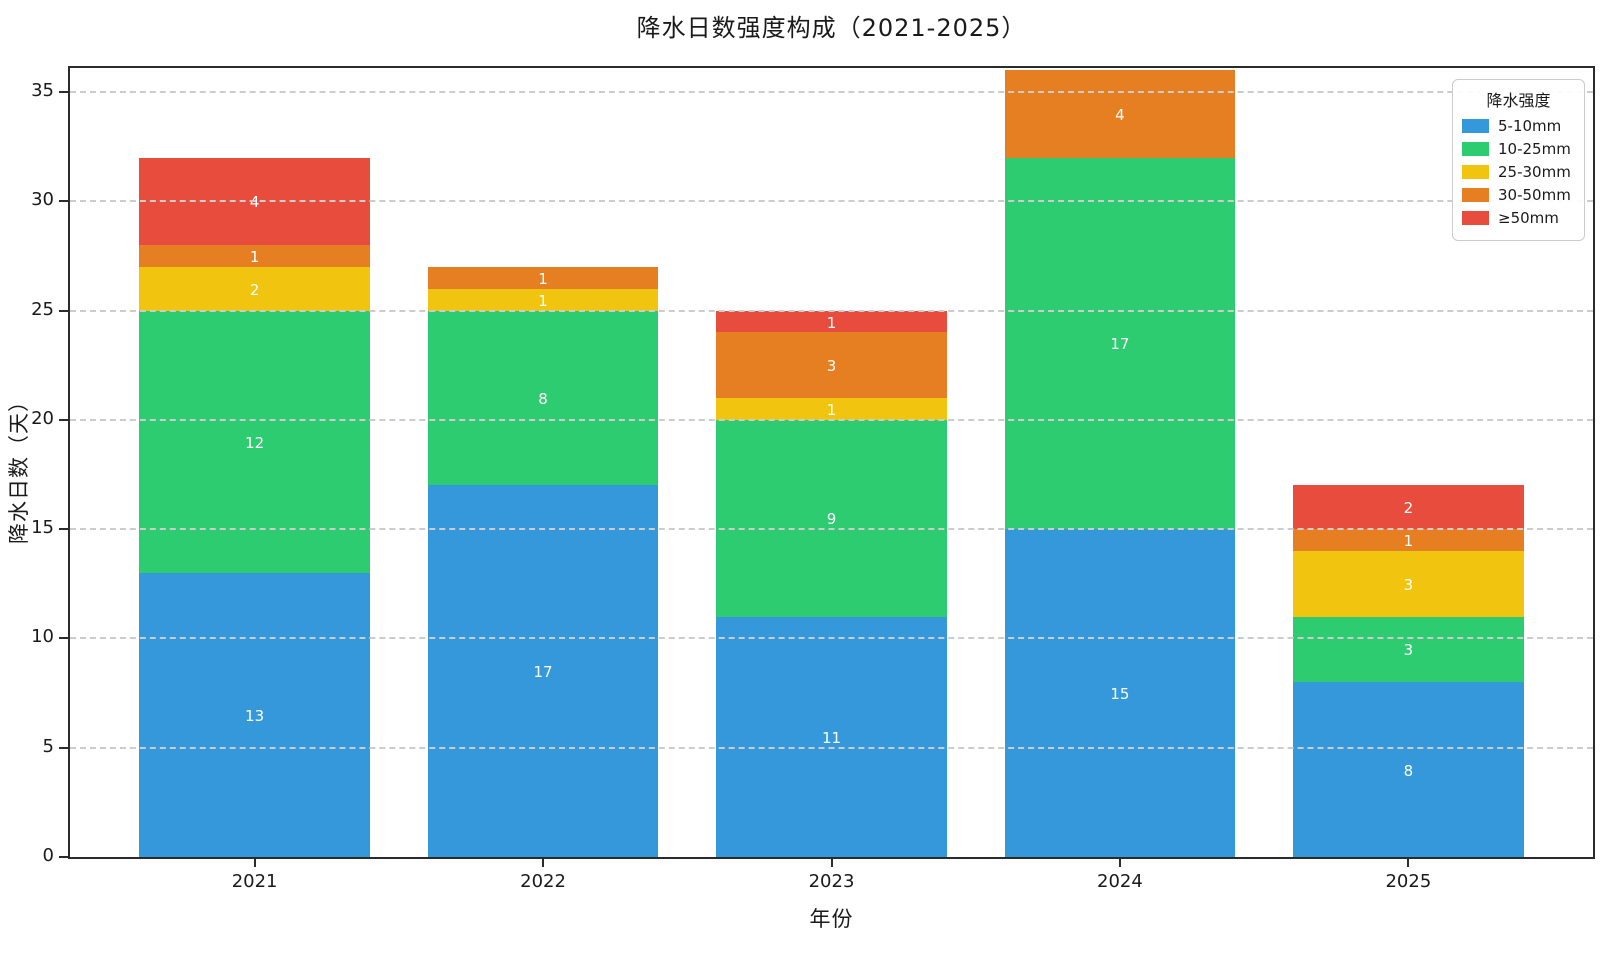  What do you see at coordinates (19, 467) in the screenshot?
I see `y-axis-label: 降水日数（天）` at bounding box center [19, 467].